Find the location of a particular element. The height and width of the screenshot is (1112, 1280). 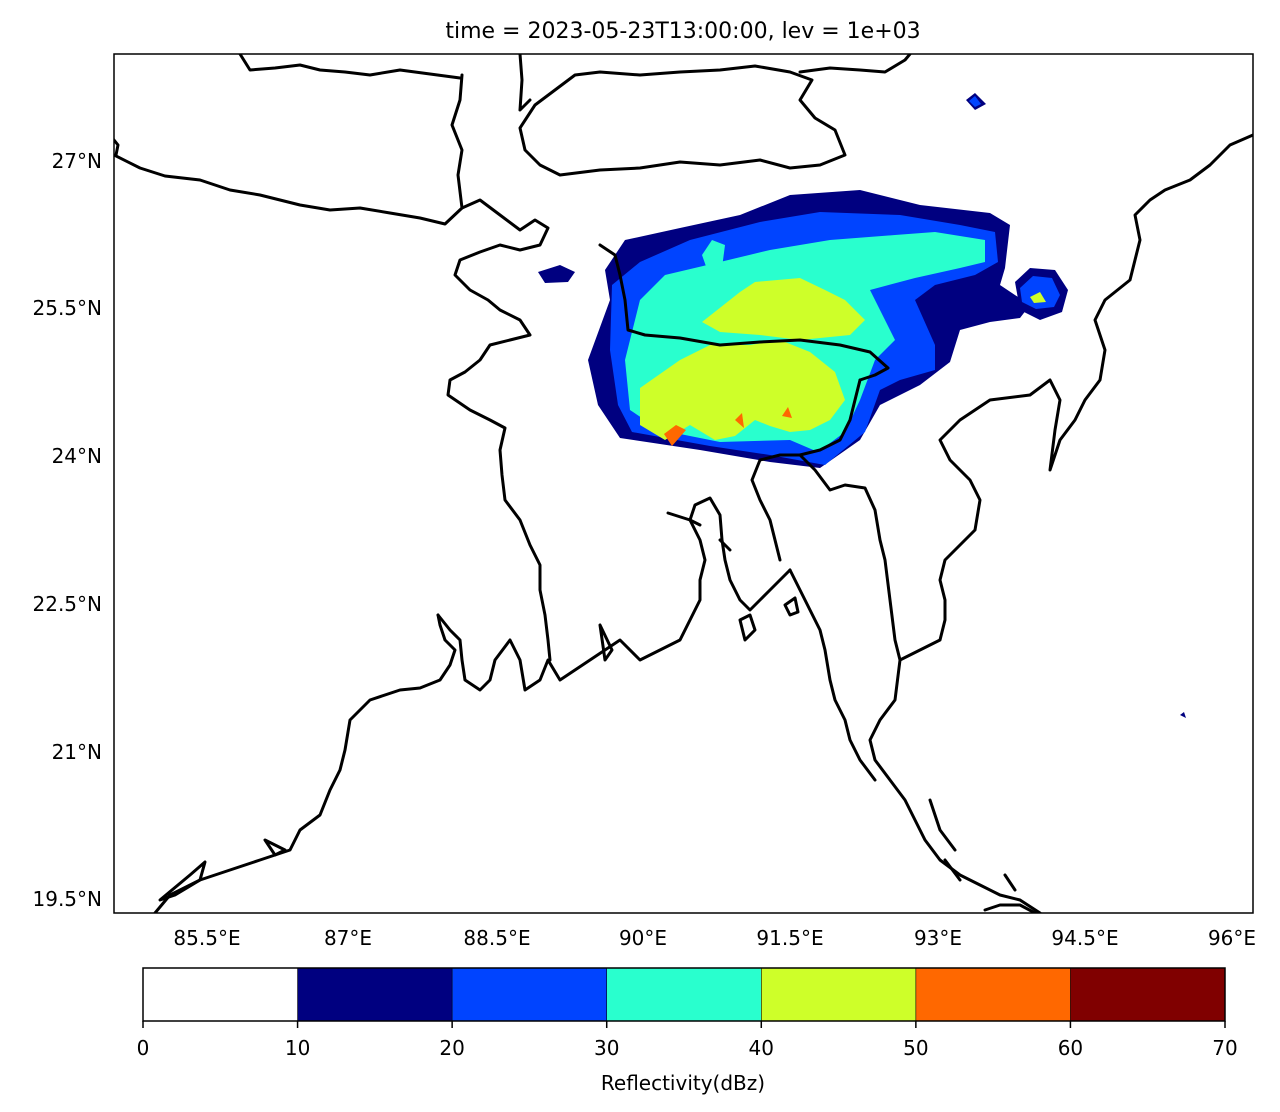

colorbar-label: Reflectivity(dBz) is located at coordinates (683, 1083).